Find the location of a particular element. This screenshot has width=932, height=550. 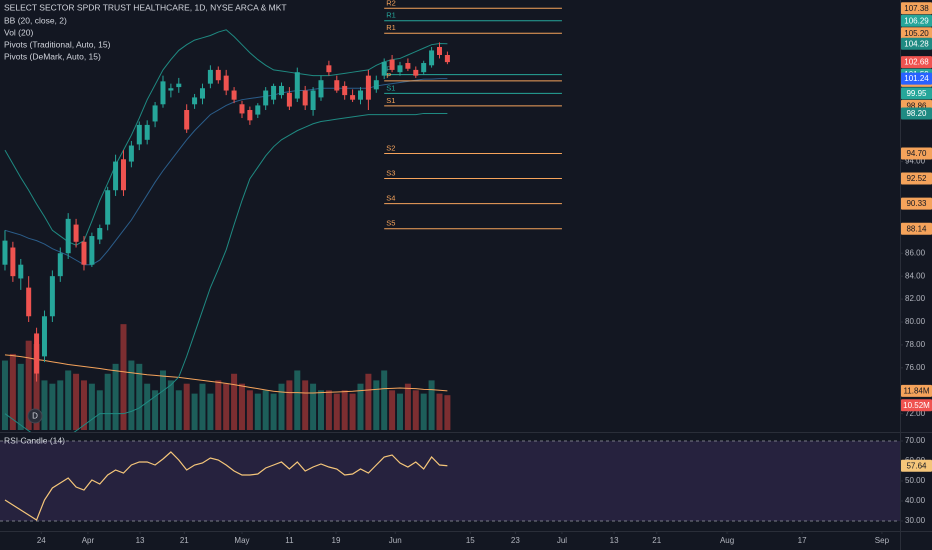

x-tick-label: Apr is located at coordinates (88, 540).